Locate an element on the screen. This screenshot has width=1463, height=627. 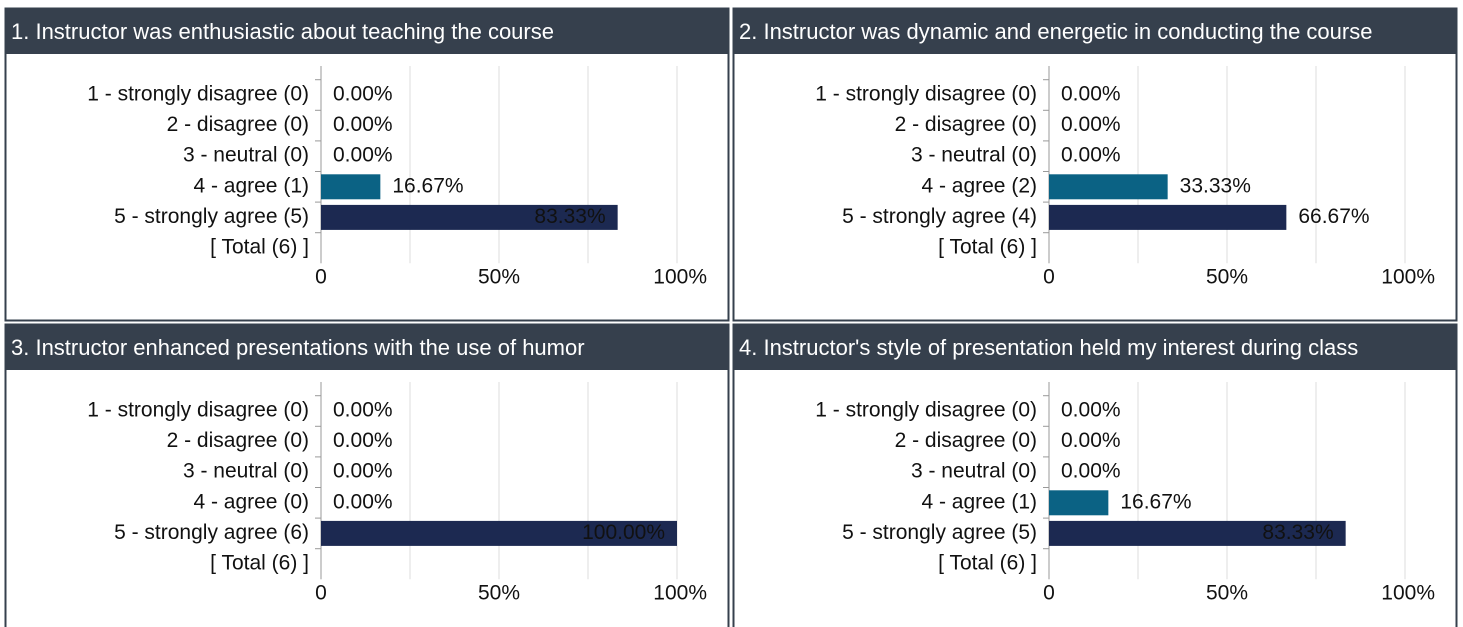
y-tick-label: 4 - agree (2) is located at coordinates (979, 185).